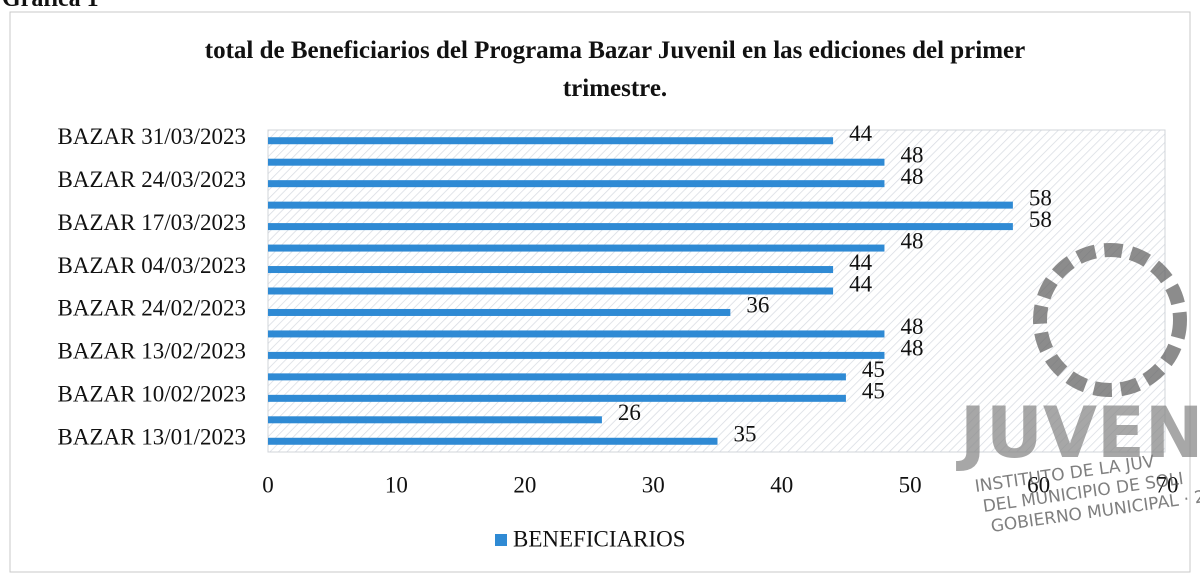 This screenshot has width=1200, height=573. What do you see at coordinates (396, 484) in the screenshot?
I see `x-tick-label: 10` at bounding box center [396, 484].